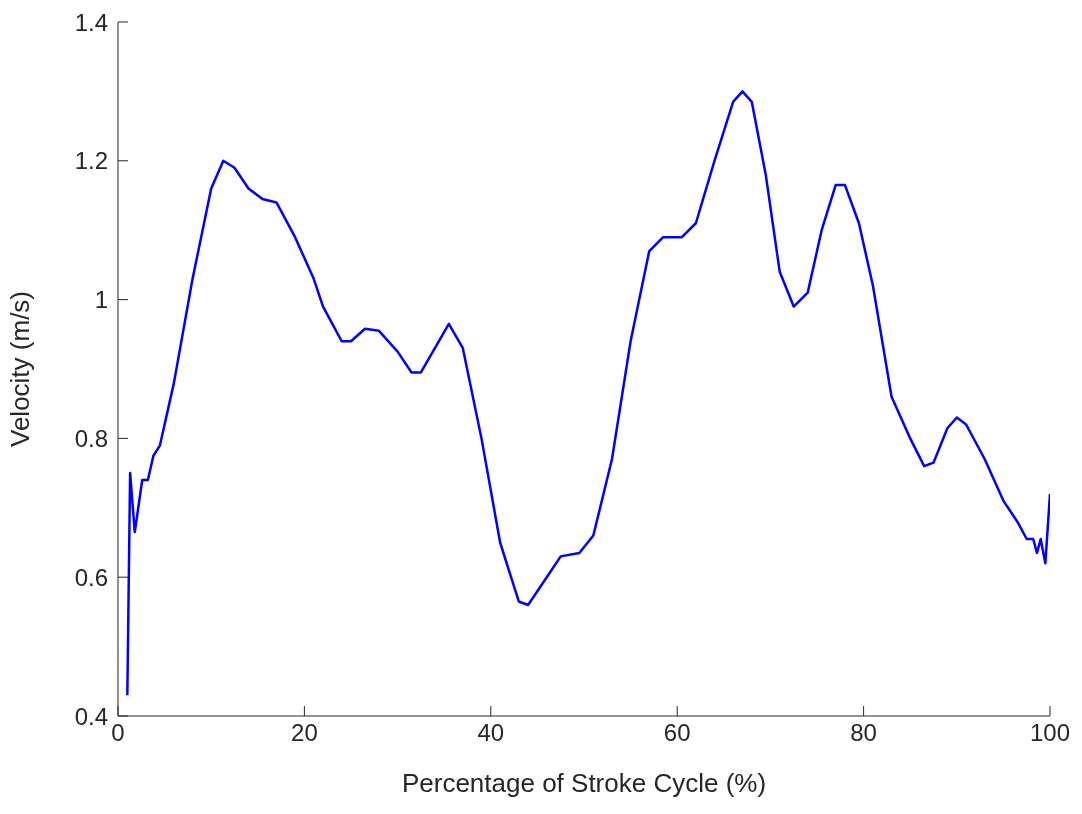  I want to click on y-tick-label: 1, so click(101, 300).